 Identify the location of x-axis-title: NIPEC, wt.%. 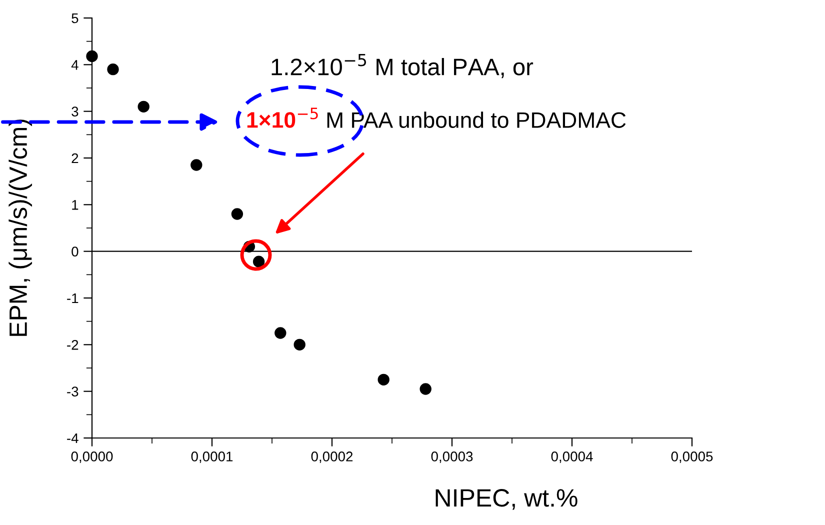
(507, 499).